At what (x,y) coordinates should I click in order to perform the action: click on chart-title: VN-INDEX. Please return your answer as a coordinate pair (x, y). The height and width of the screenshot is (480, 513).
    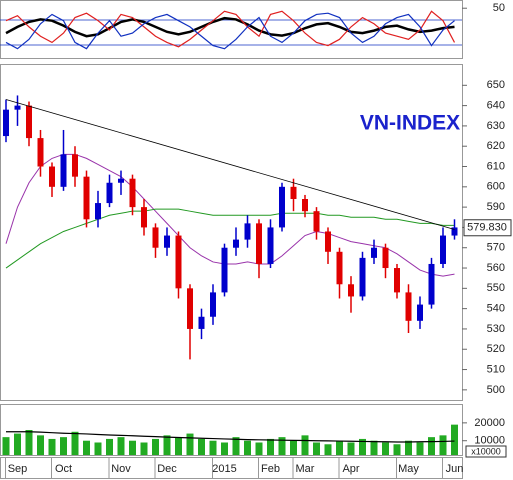
    Looking at the image, I should click on (410, 123).